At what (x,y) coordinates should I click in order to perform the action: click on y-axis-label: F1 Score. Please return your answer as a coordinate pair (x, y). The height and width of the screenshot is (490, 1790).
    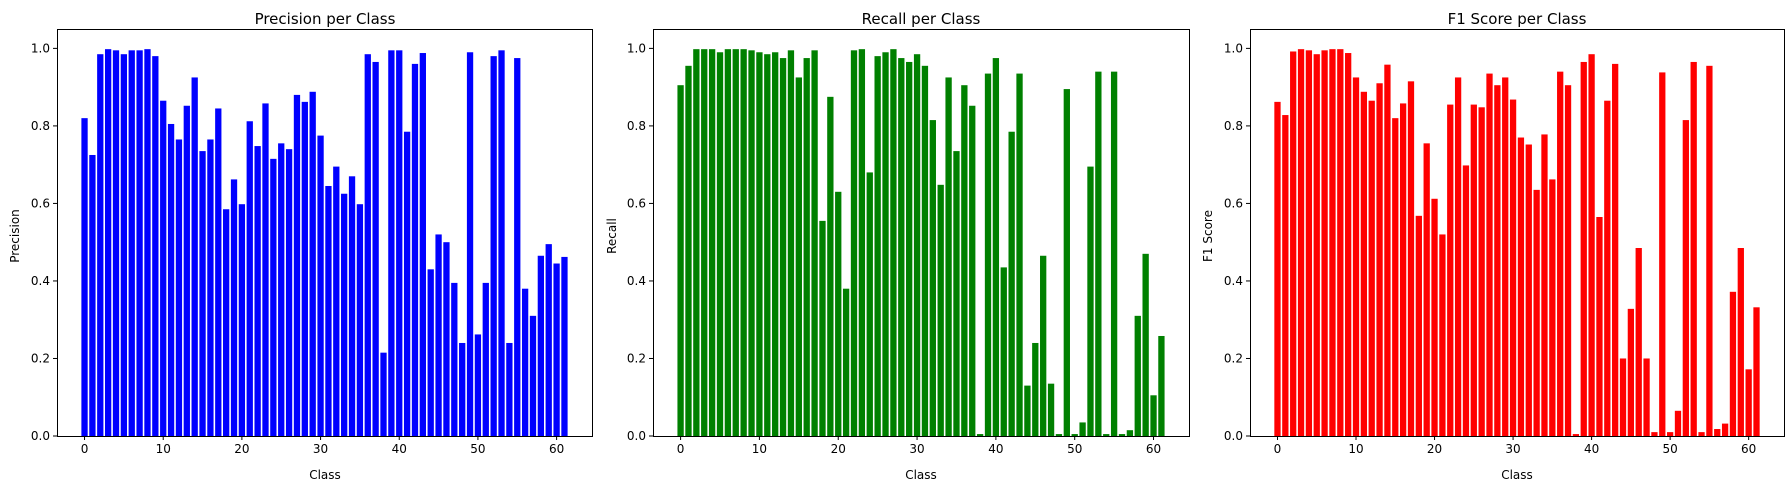
    Looking at the image, I should click on (1208, 236).